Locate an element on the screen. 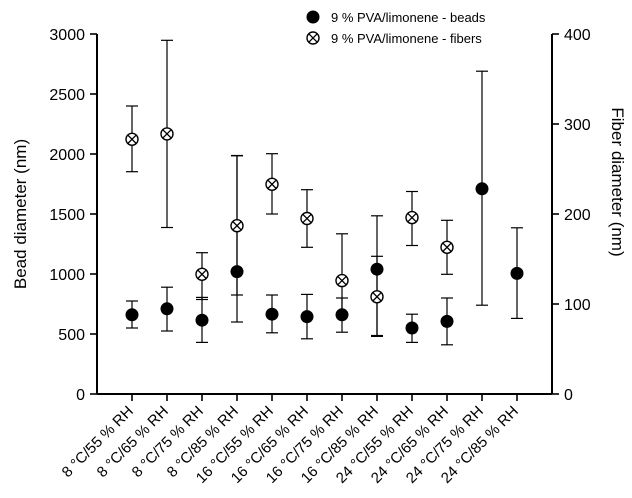 The width and height of the screenshot is (632, 498). legend-marker-fibers-cross-b is located at coordinates (313, 38).